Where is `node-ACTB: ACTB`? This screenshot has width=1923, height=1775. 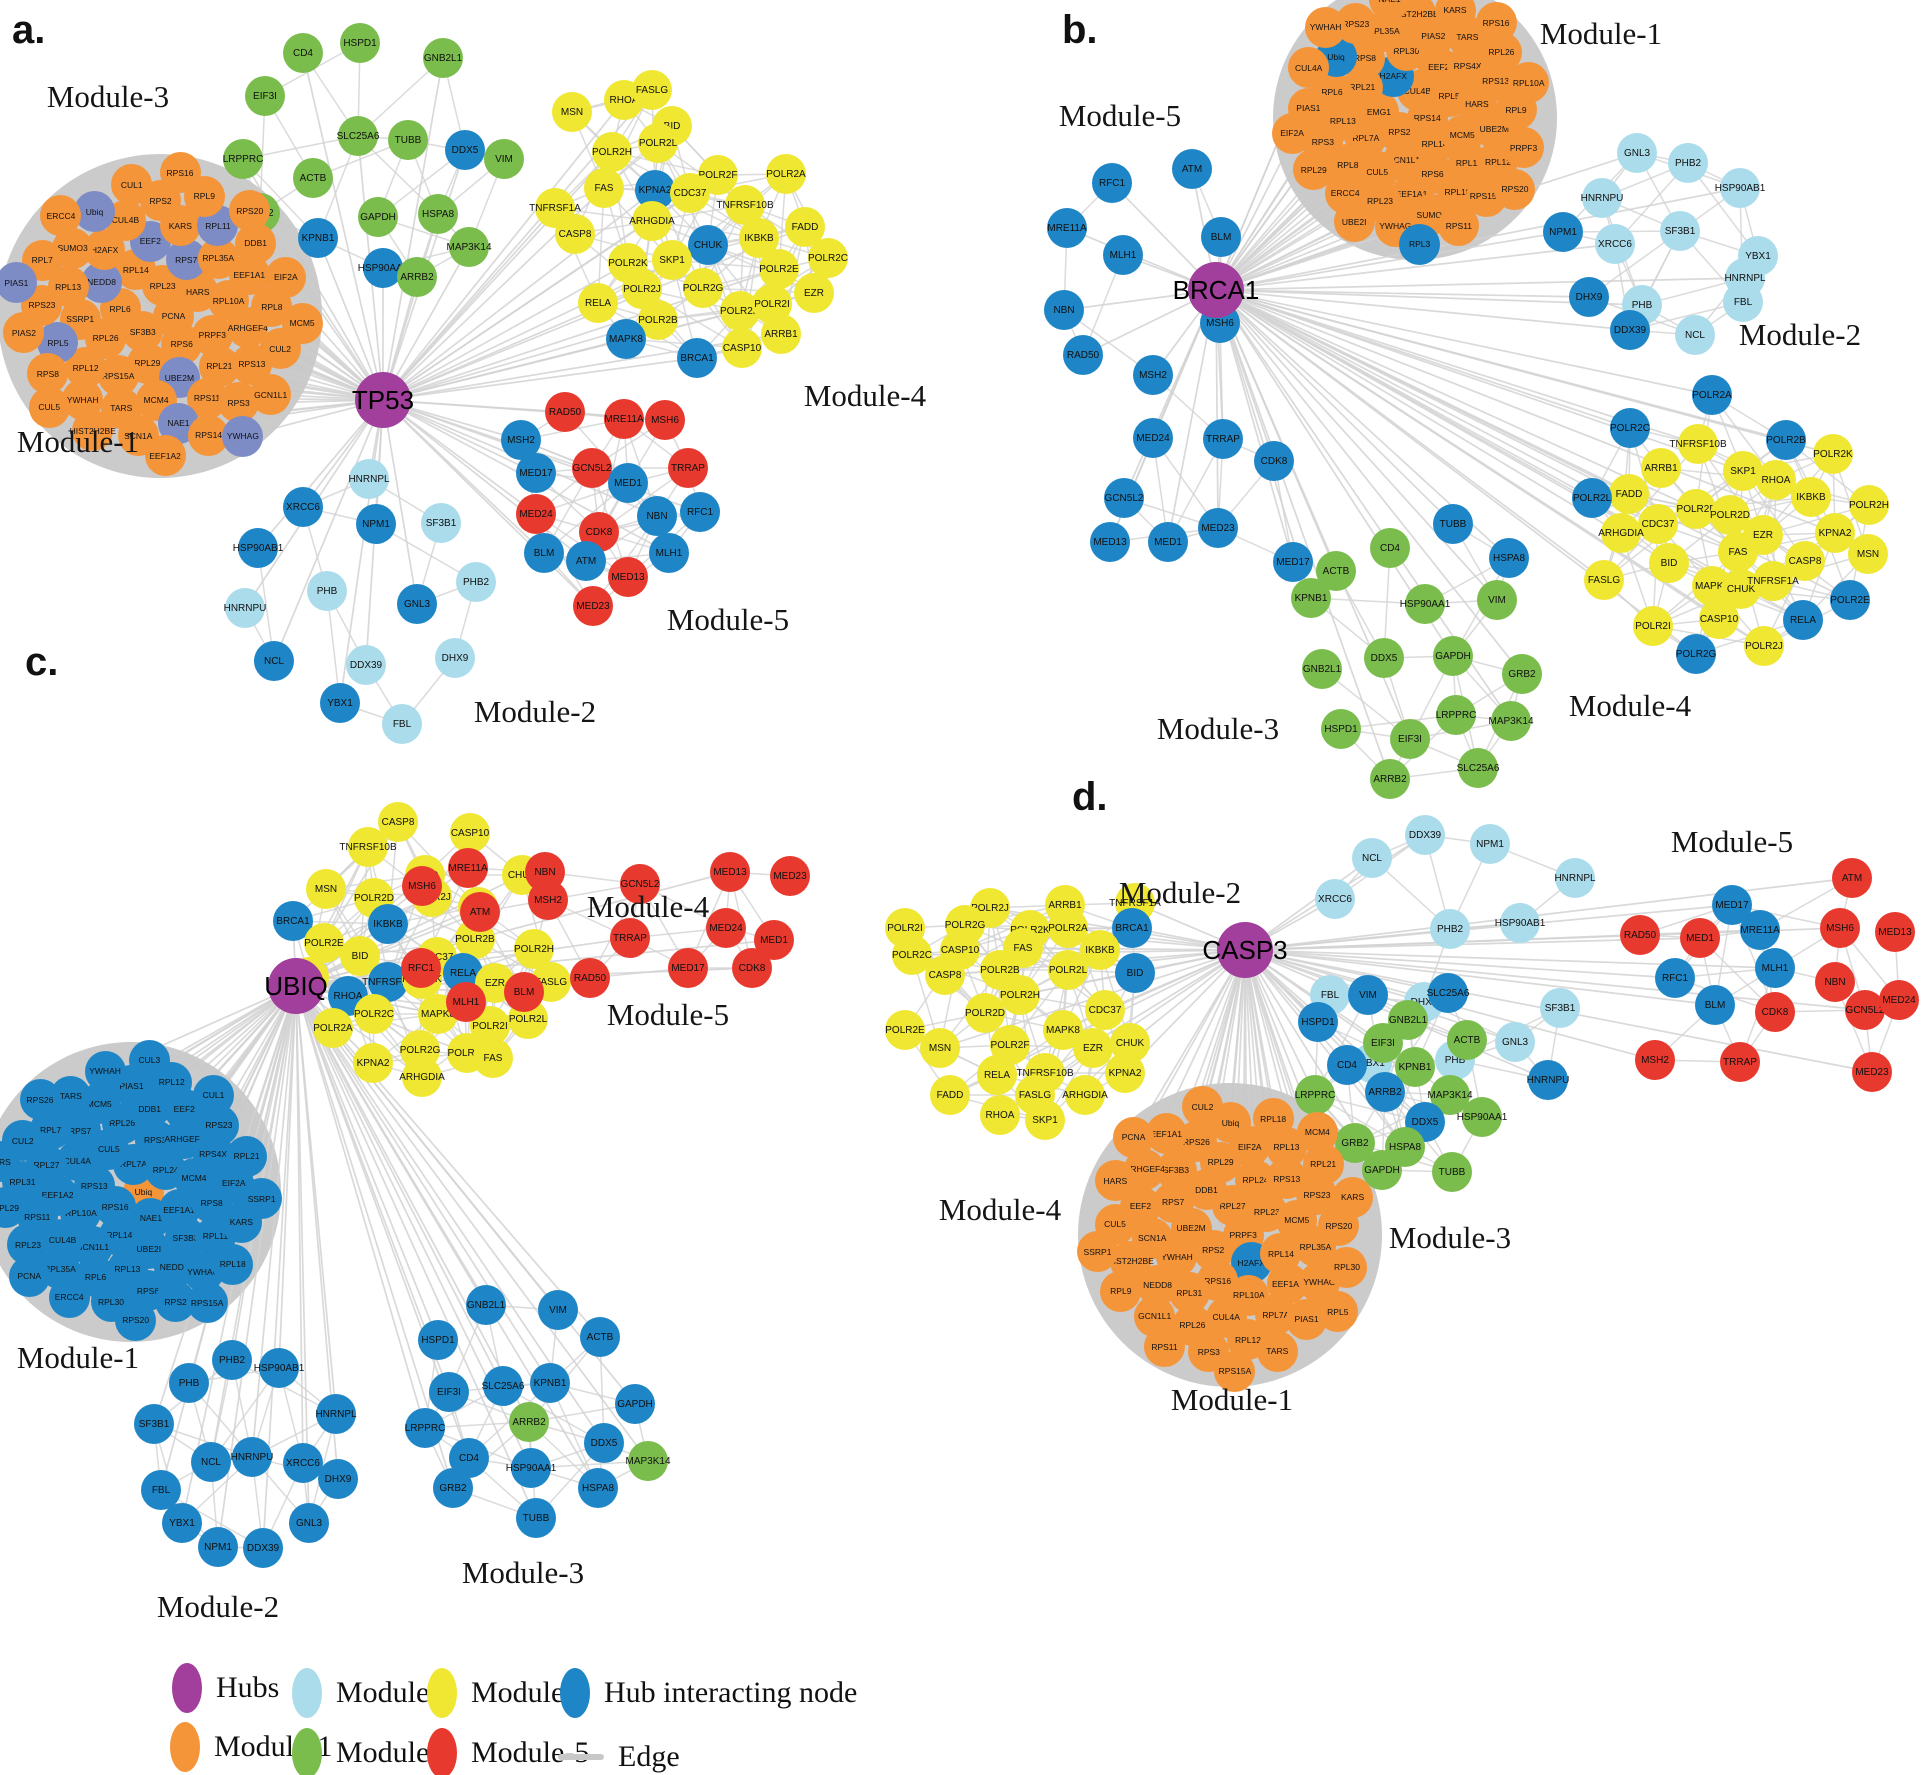 node-ACTB: ACTB is located at coordinates (600, 1337).